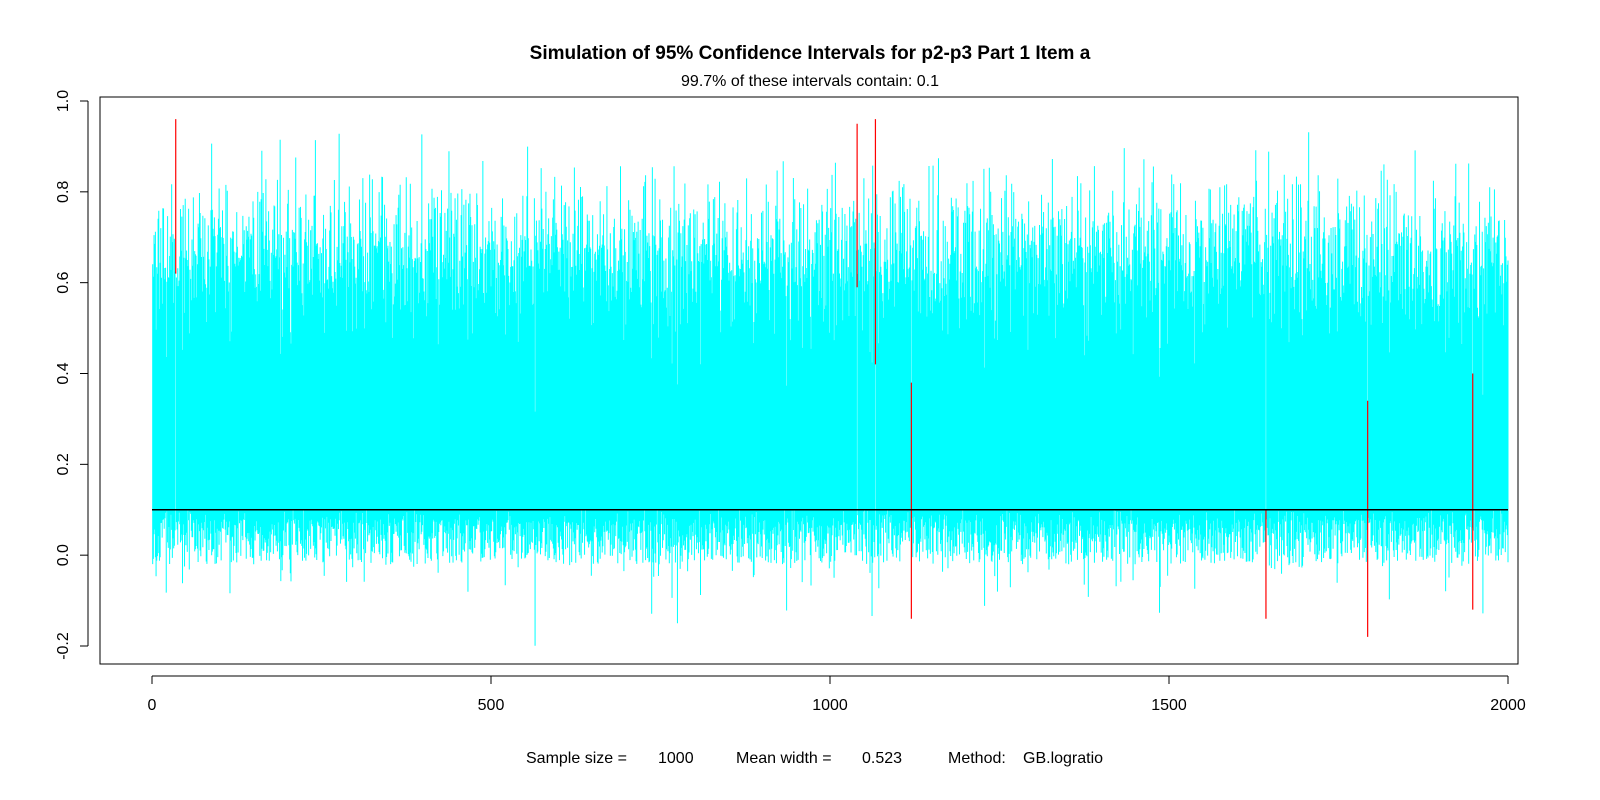 The height and width of the screenshot is (800, 1600). Describe the element at coordinates (977, 758) in the screenshot. I see `method-label: Method:` at that location.